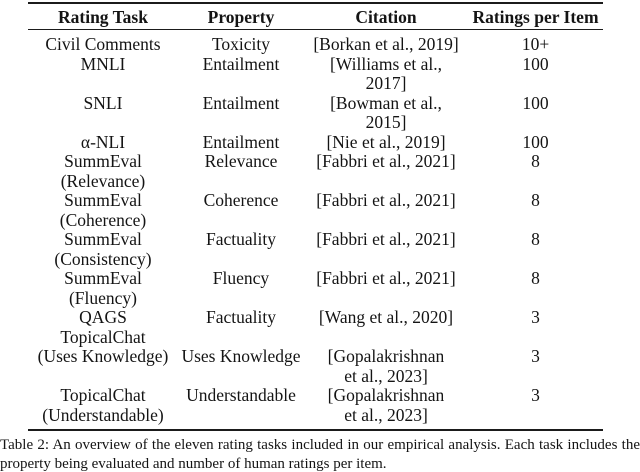 This screenshot has width=640, height=472. What do you see at coordinates (386, 44) in the screenshot?
I see `cell-line: [Borkan et al., 2019]` at bounding box center [386, 44].